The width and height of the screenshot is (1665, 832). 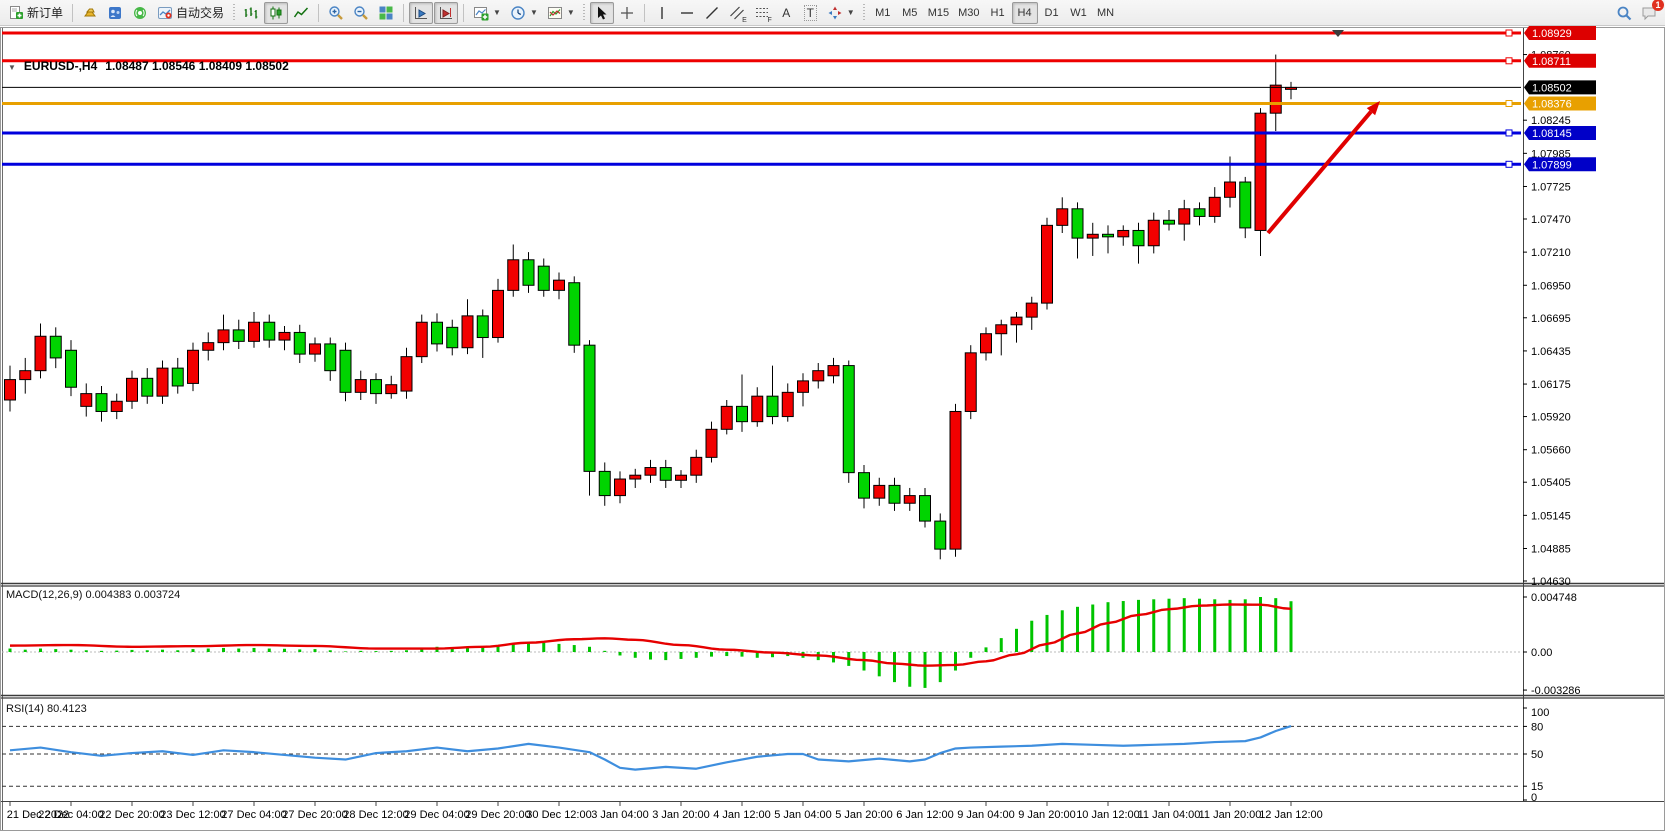 I want to click on timeframe-d1-button: D1, so click(x=1051, y=12).